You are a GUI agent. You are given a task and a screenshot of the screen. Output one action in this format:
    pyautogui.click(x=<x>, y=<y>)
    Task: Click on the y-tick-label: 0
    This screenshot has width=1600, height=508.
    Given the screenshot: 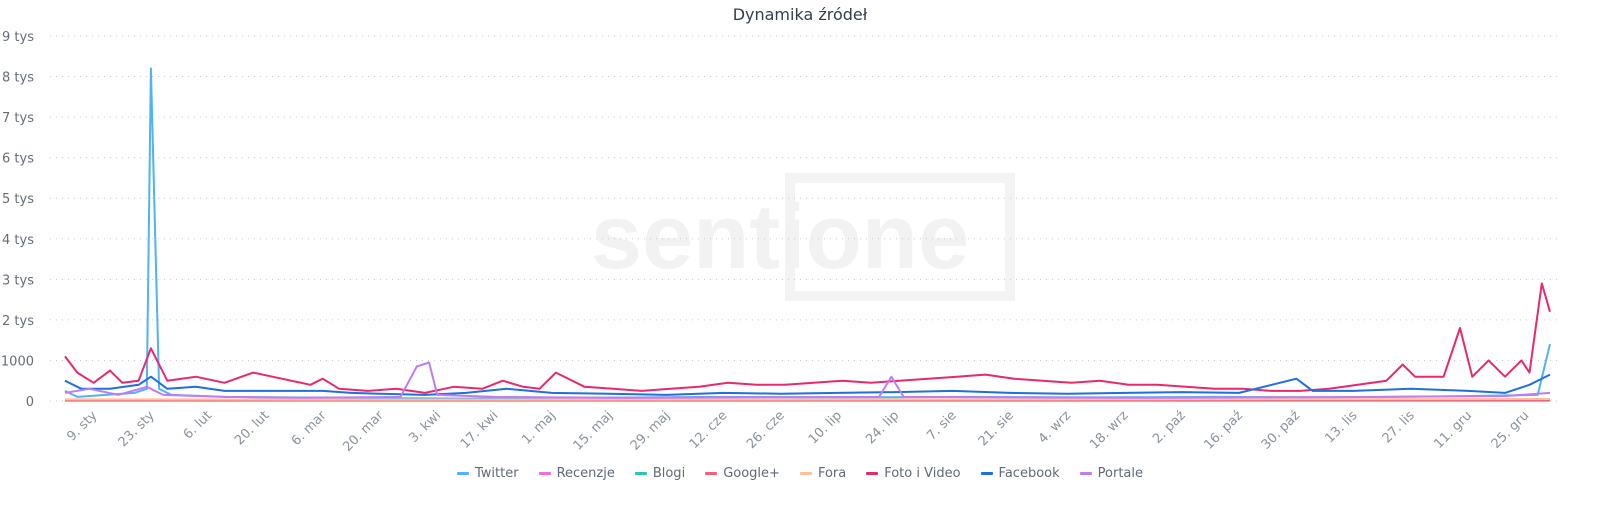 What is the action you would take?
    pyautogui.click(x=30, y=402)
    